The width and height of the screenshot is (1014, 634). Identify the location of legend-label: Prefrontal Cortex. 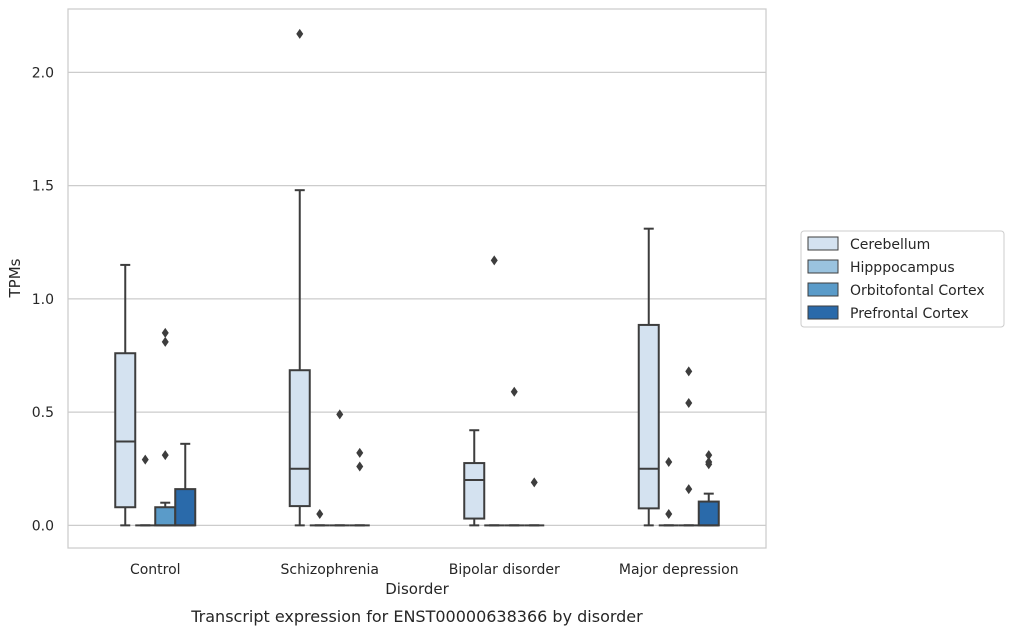
(909, 314).